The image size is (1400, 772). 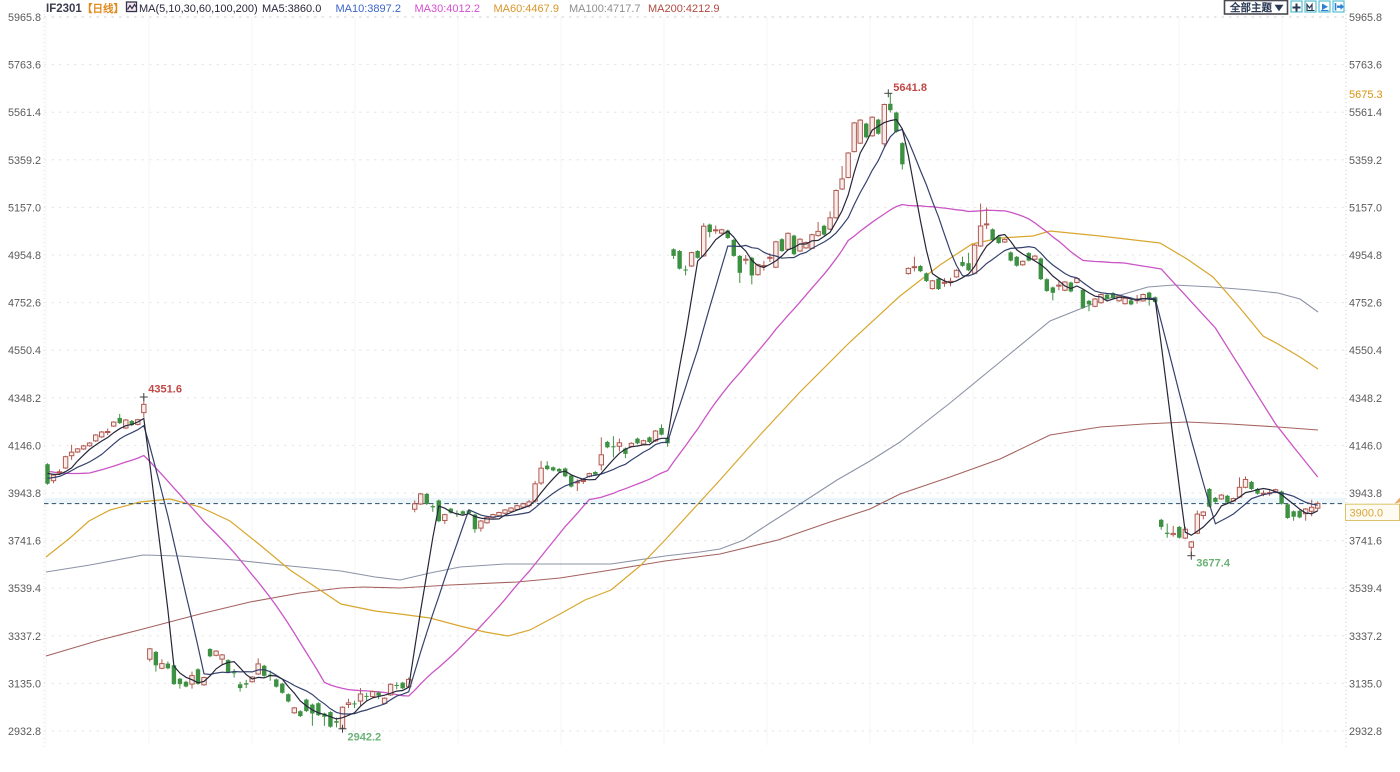 I want to click on svg-text: MA30:4012.2, so click(x=447, y=9).